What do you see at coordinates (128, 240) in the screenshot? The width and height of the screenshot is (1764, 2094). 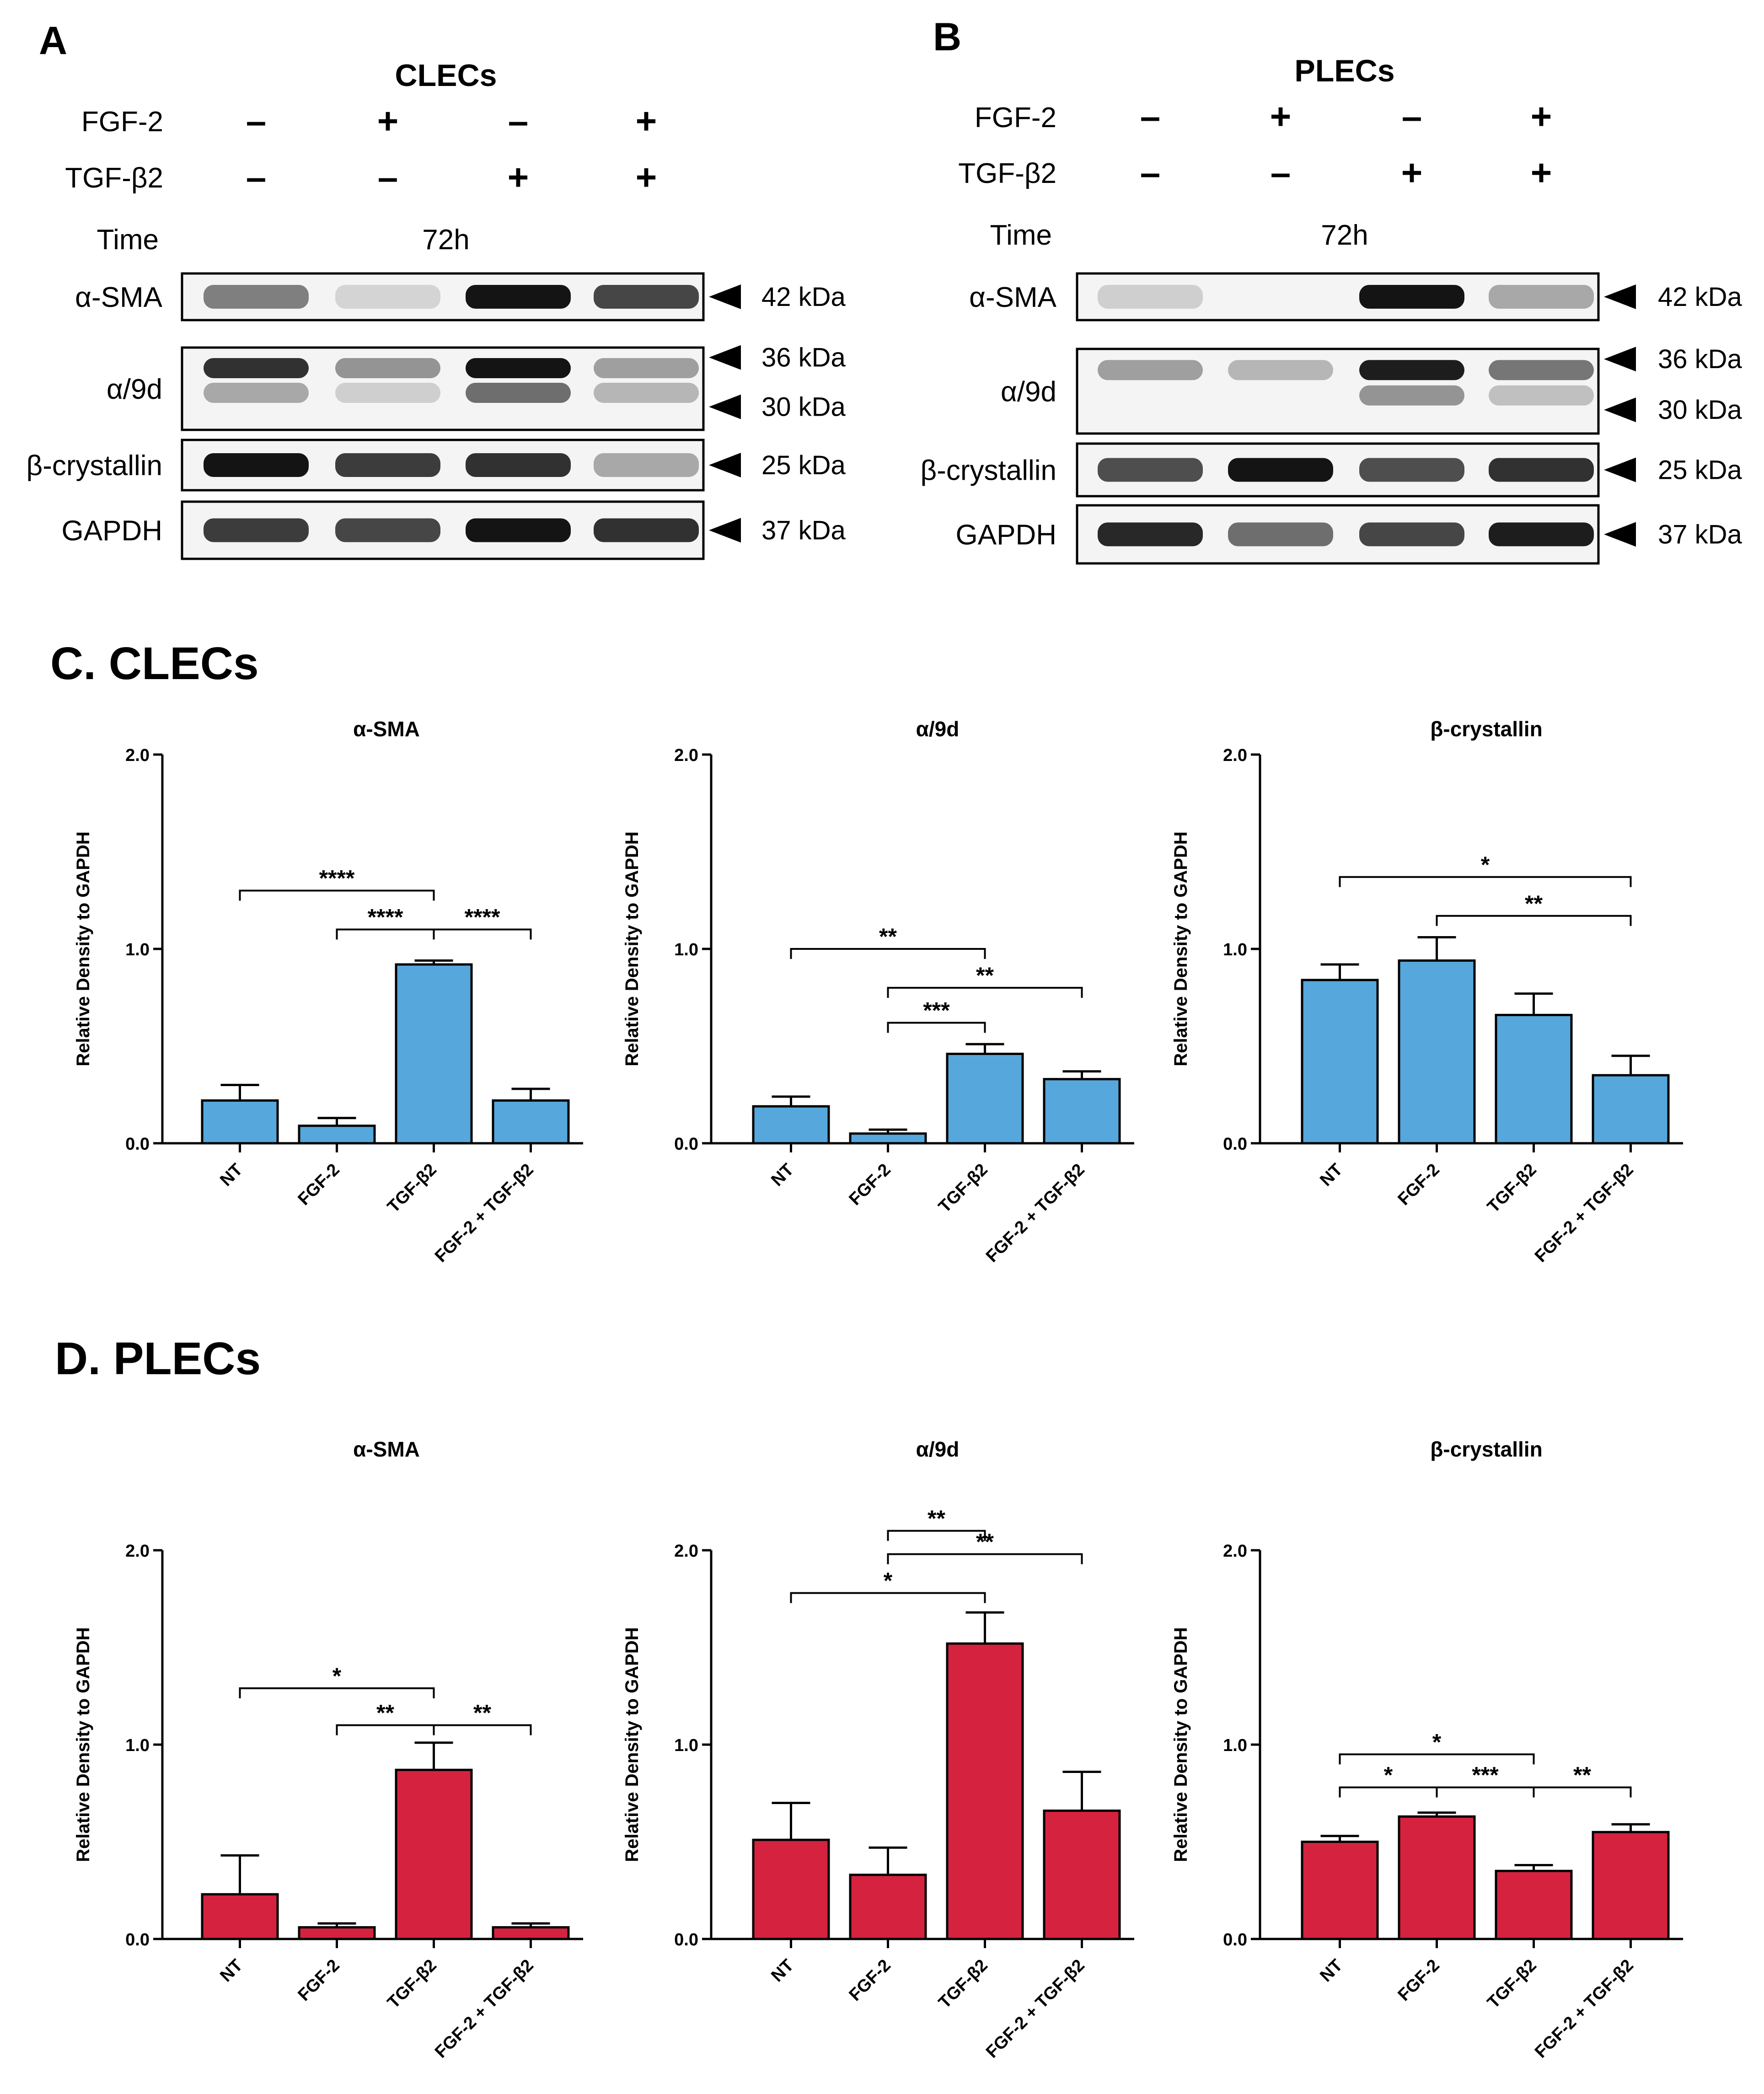 I see `time-label: Time` at bounding box center [128, 240].